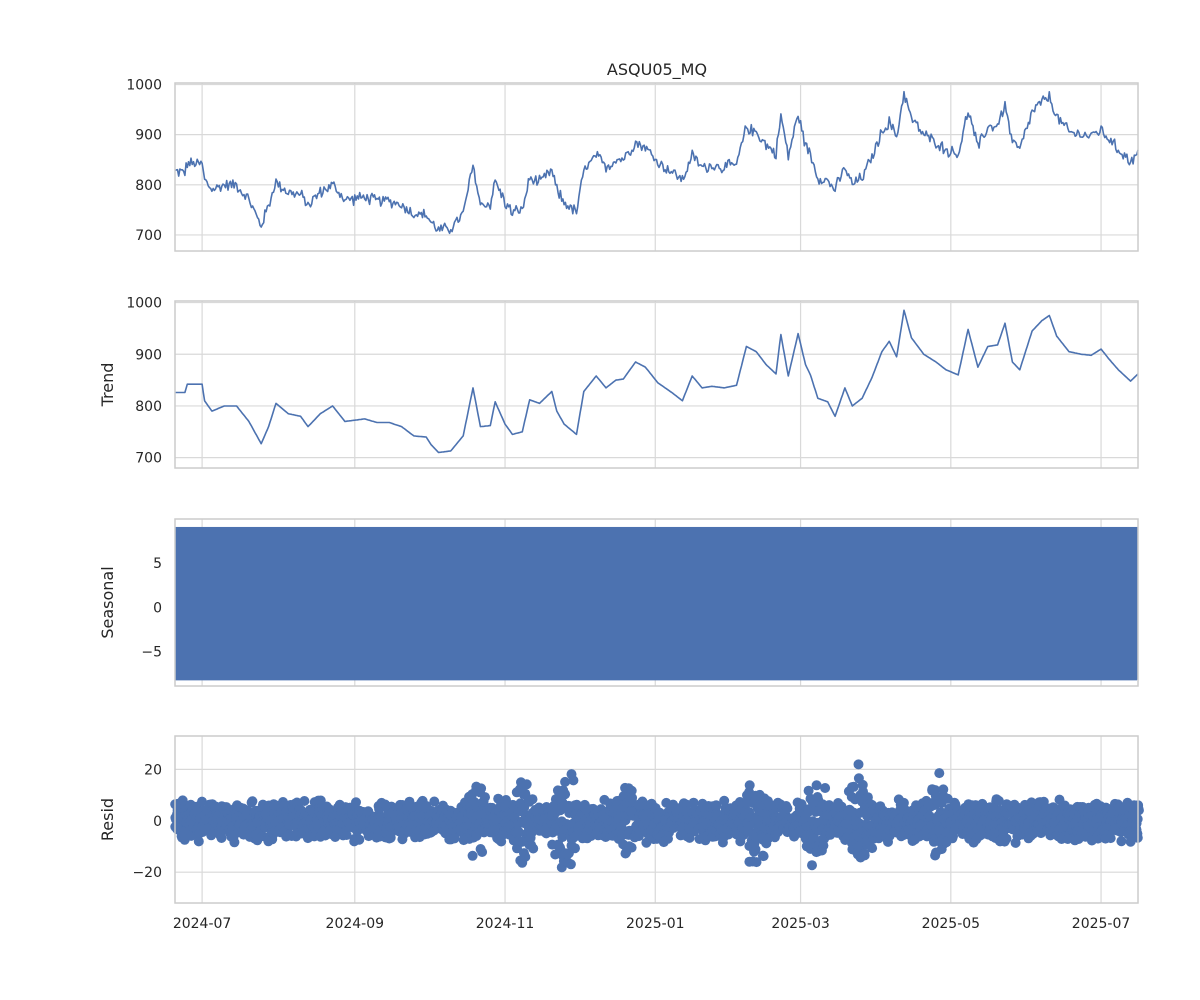  Describe the element at coordinates (107, 819) in the screenshot. I see `y-axis-label: Resid` at that location.